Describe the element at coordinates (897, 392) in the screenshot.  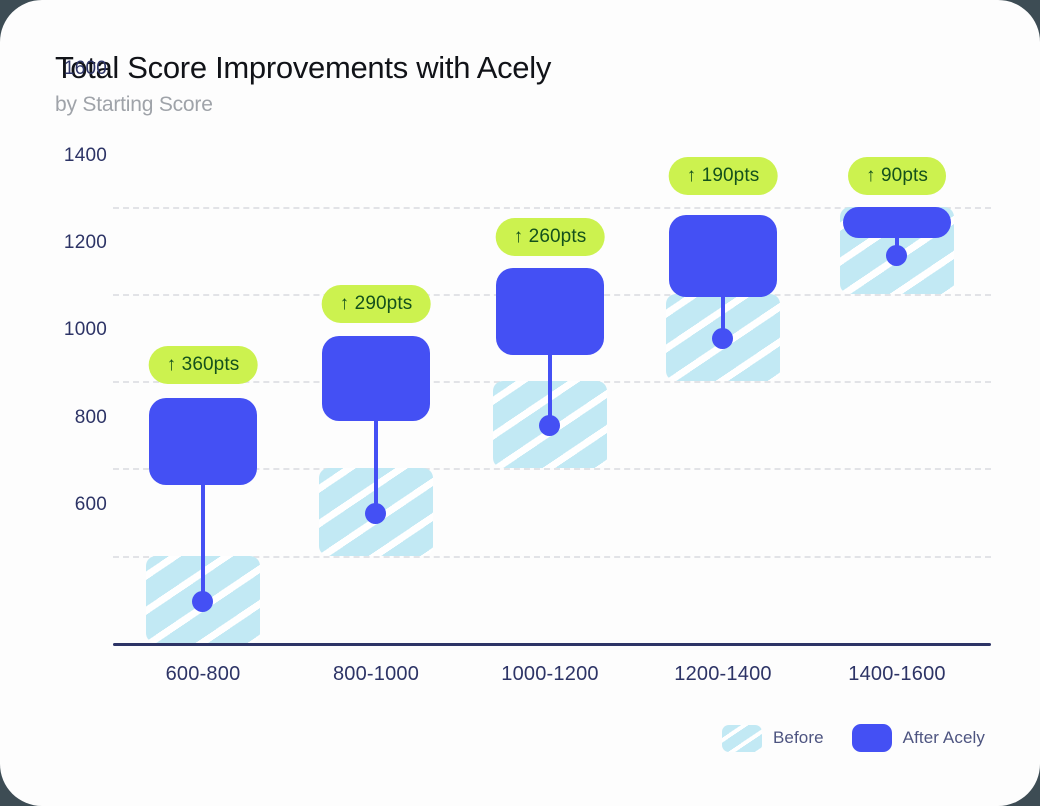
I see `bar-group-1400-1600: ↑ 90pts` at that location.